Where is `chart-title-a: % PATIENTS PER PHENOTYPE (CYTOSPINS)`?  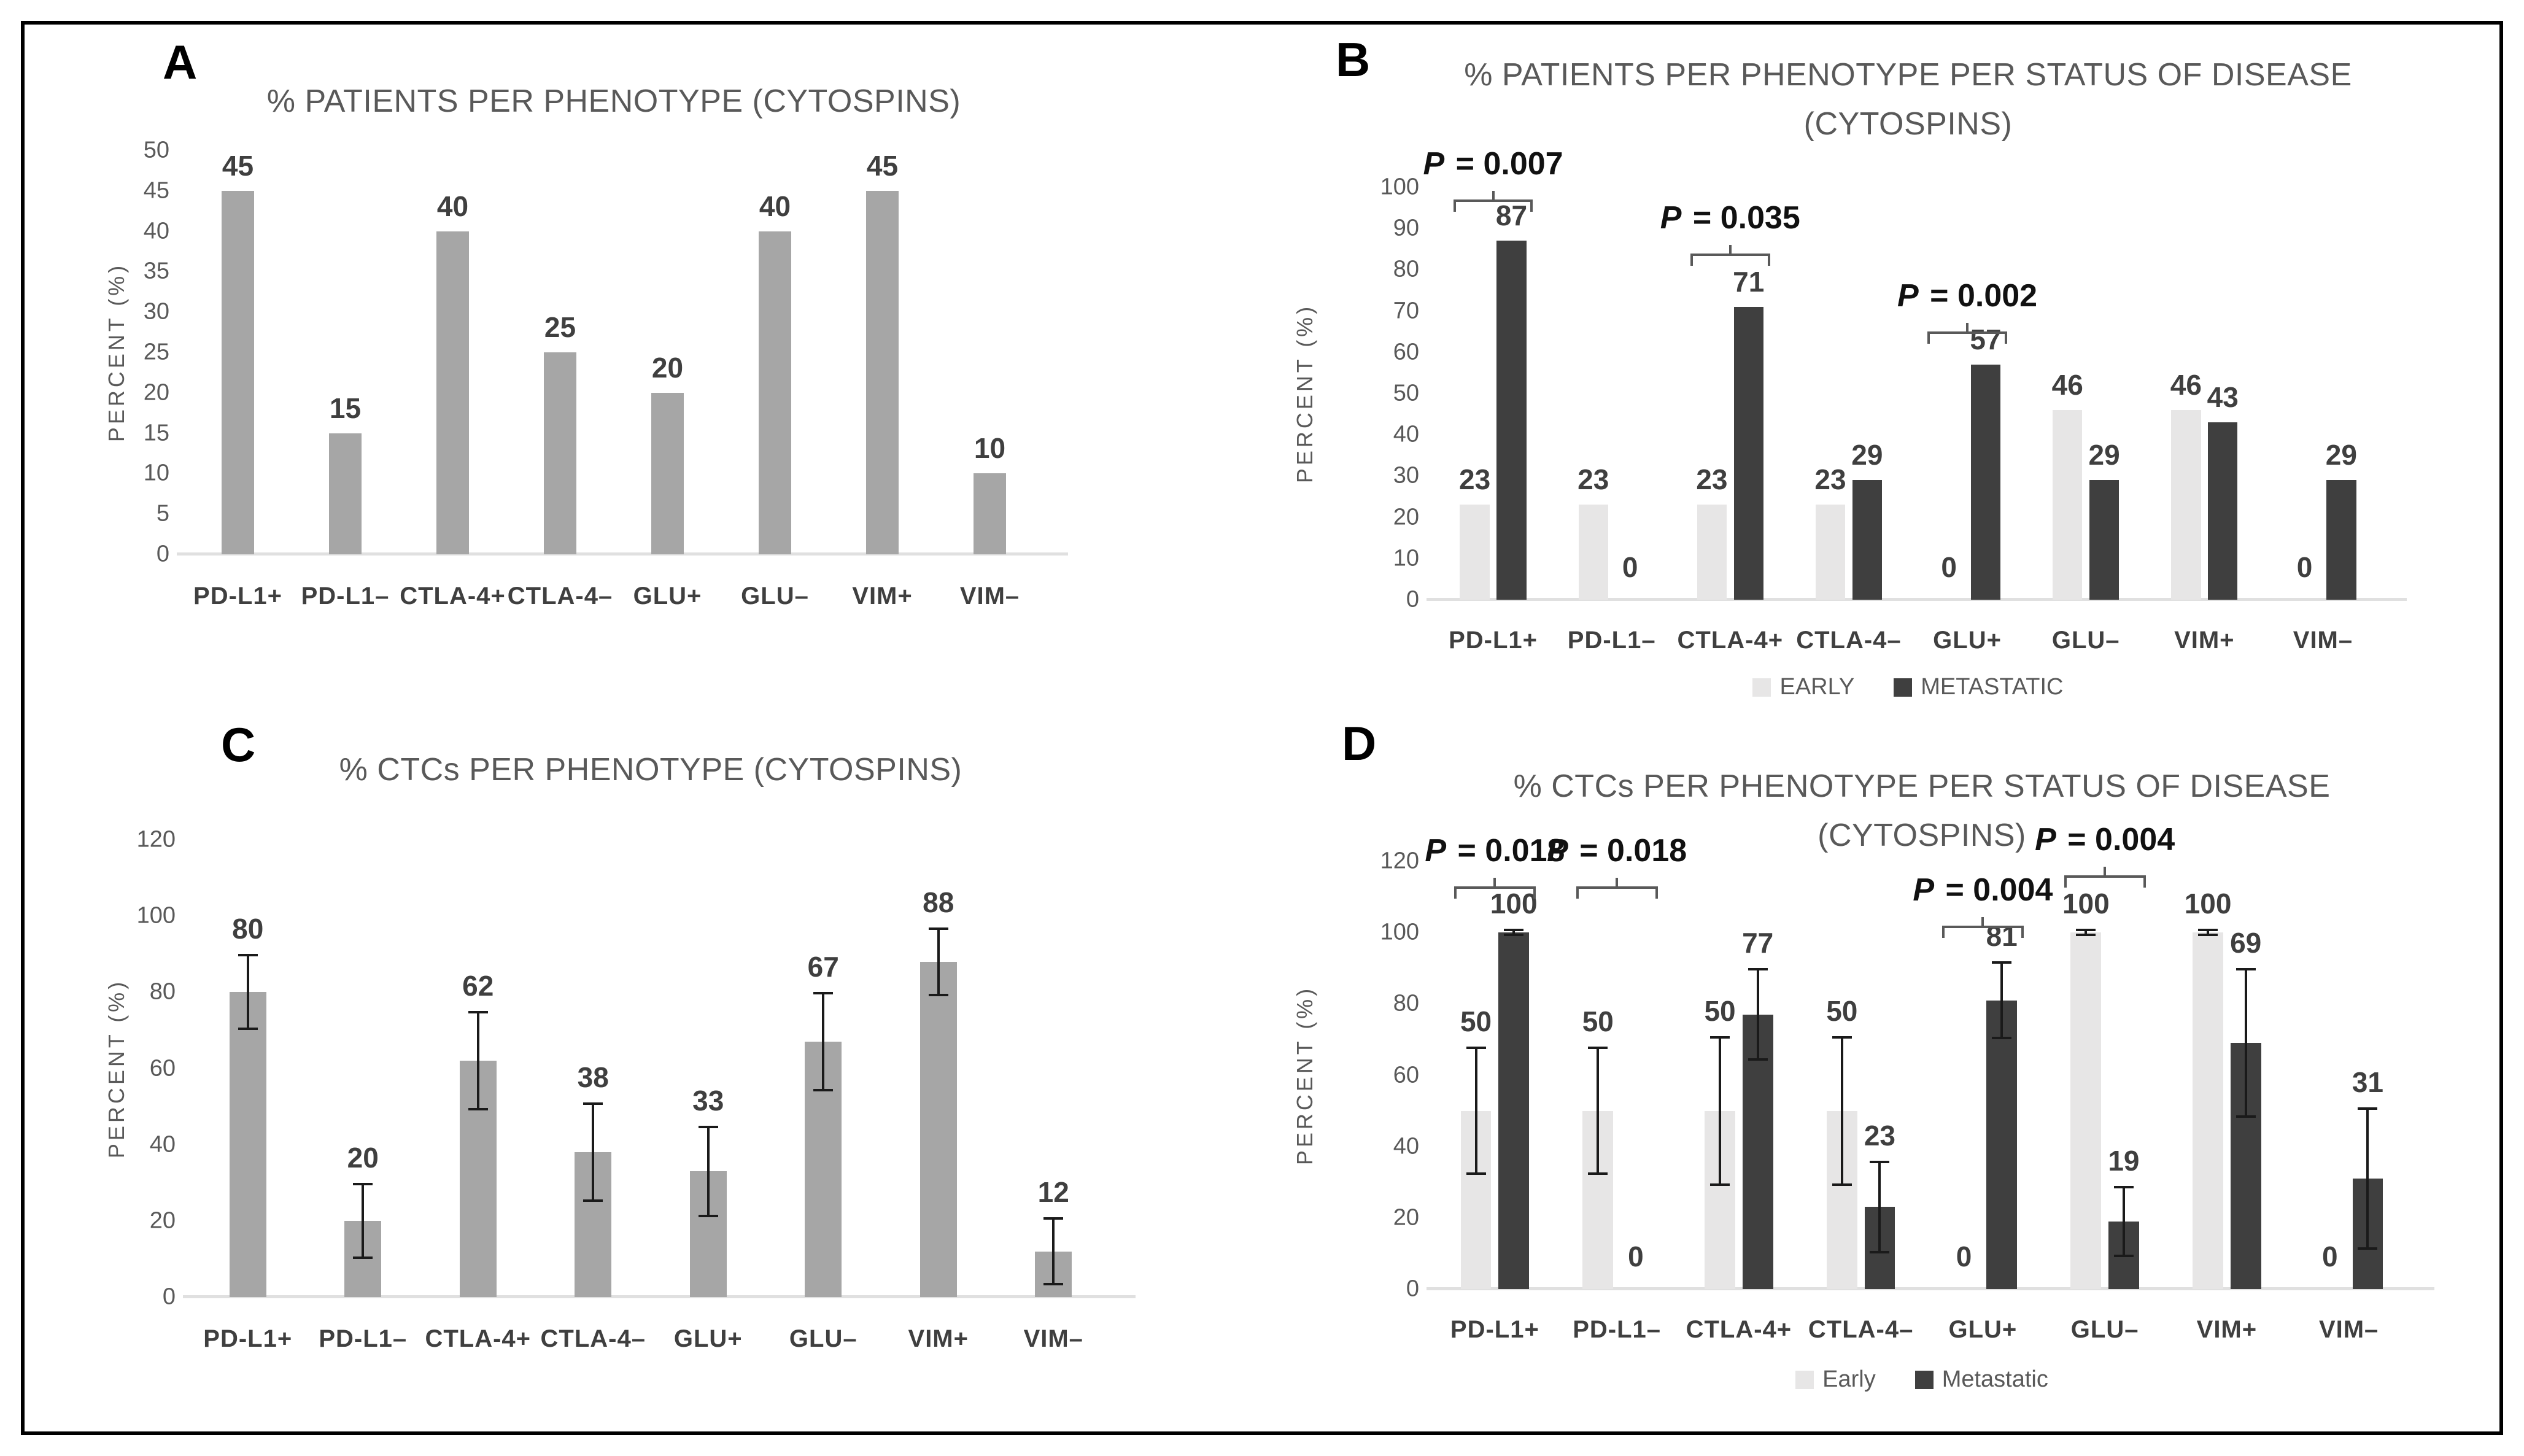 chart-title-a: % PATIENTS PER PHENOTYPE (CYTOSPINS) is located at coordinates (614, 101).